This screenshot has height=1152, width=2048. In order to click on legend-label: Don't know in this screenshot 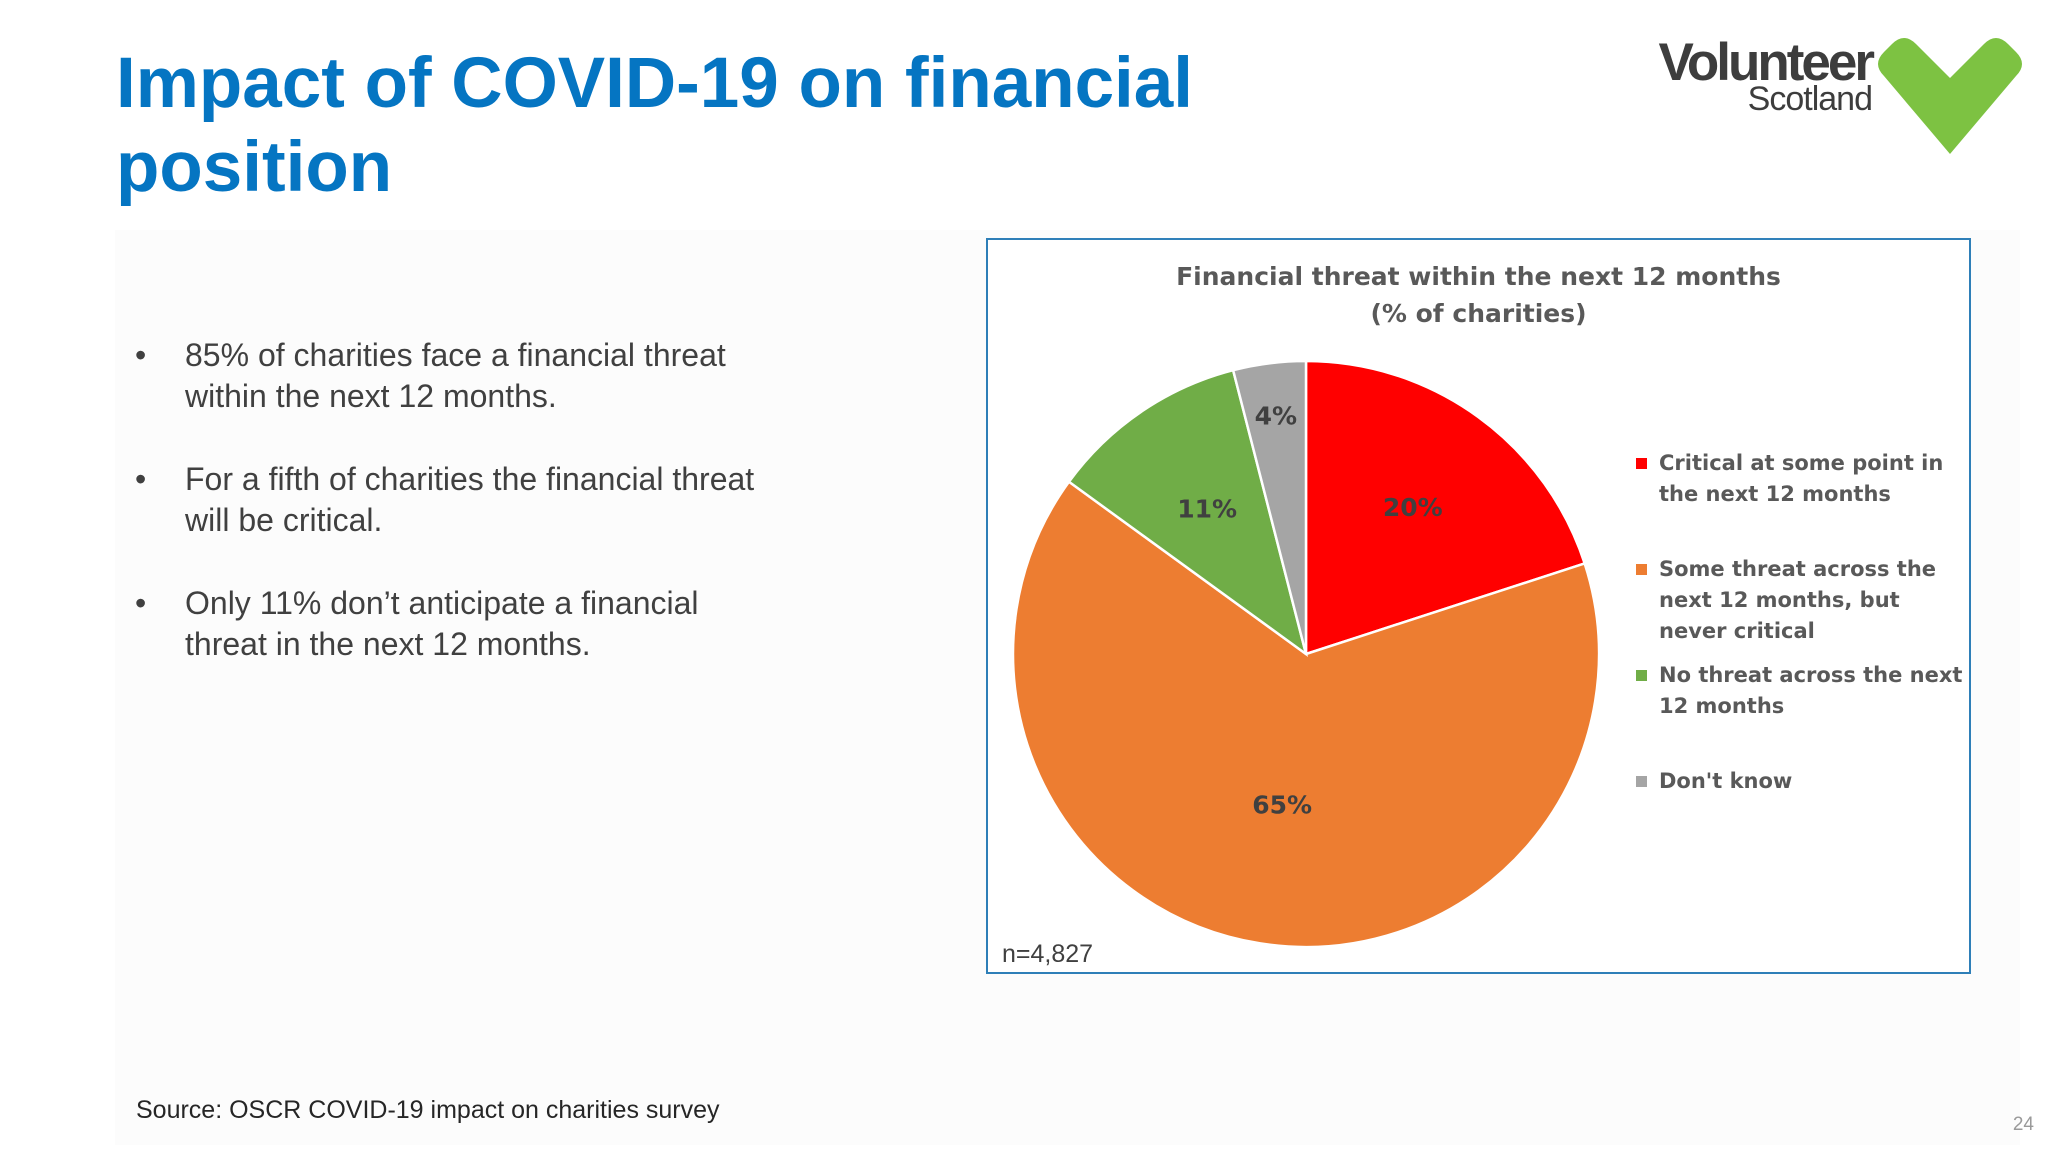, I will do `click(1726, 781)`.